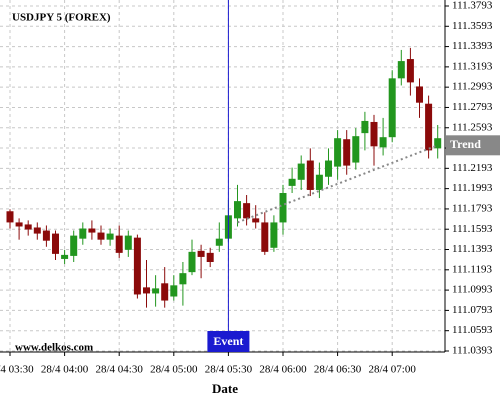  What do you see at coordinates (472, 6) in the screenshot?
I see `y-tick-label: 111.3793` at bounding box center [472, 6].